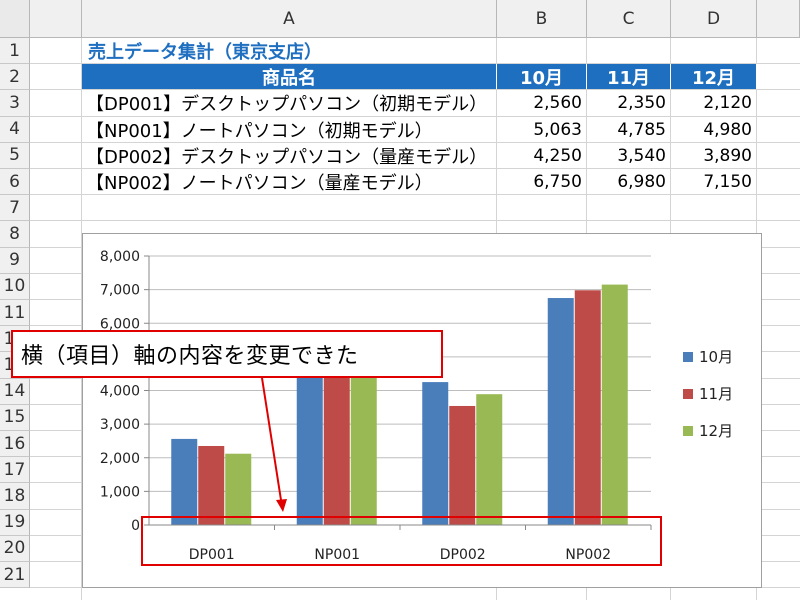 The height and width of the screenshot is (600, 800). I want to click on y-tick-label: 2,000, so click(120, 459).